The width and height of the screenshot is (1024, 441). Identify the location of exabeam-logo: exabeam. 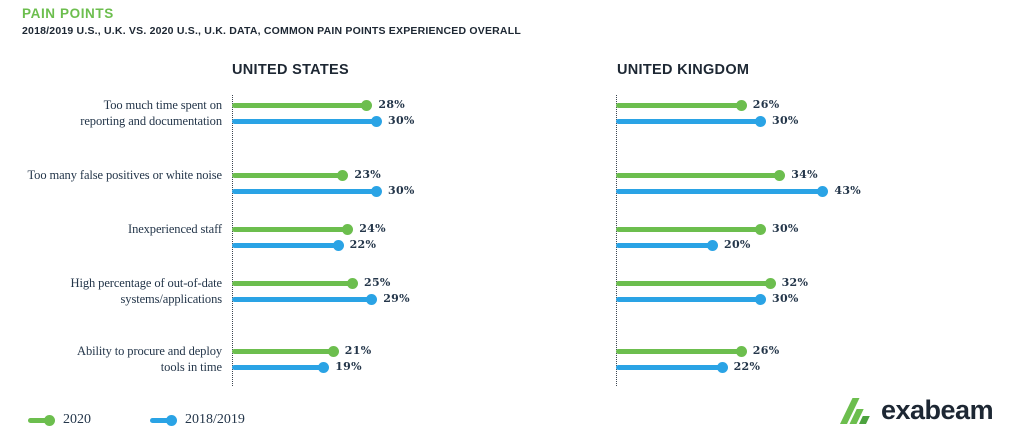
(917, 410).